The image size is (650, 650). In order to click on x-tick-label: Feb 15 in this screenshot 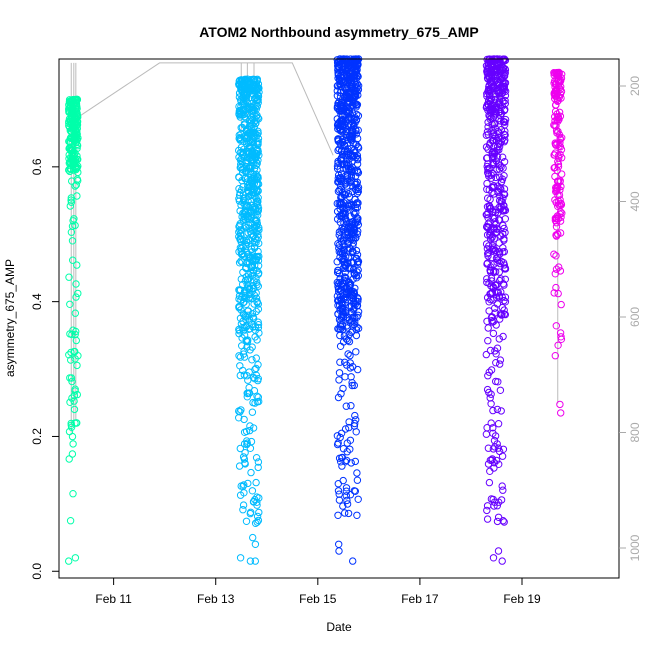, I will do `click(318, 599)`.